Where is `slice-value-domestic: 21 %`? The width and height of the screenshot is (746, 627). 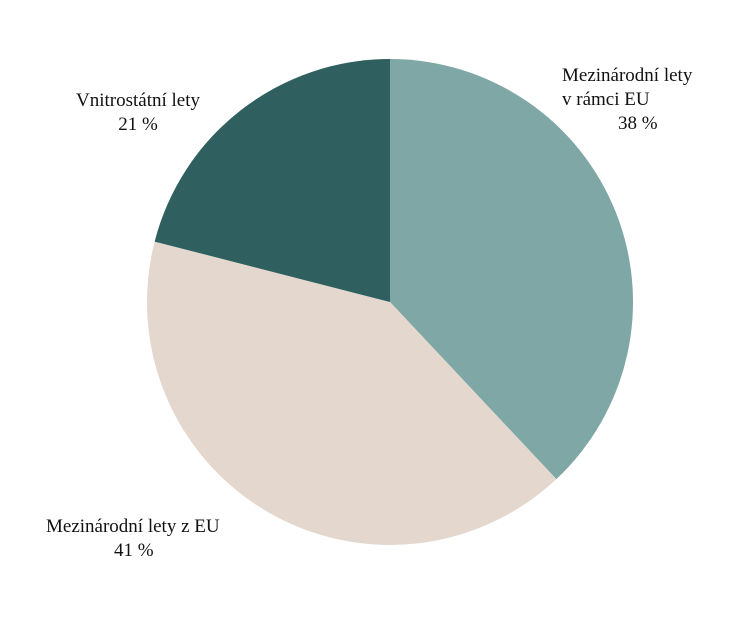
slice-value-domestic: 21 % is located at coordinates (138, 124).